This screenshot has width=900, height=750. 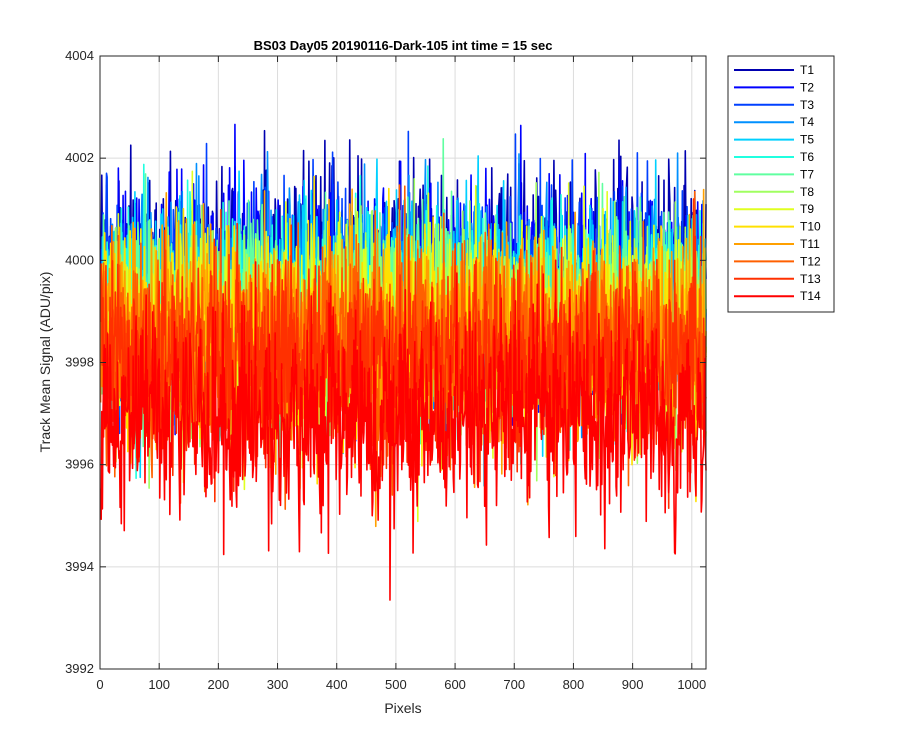 I want to click on y-tick-label: 4000, so click(x=79, y=259).